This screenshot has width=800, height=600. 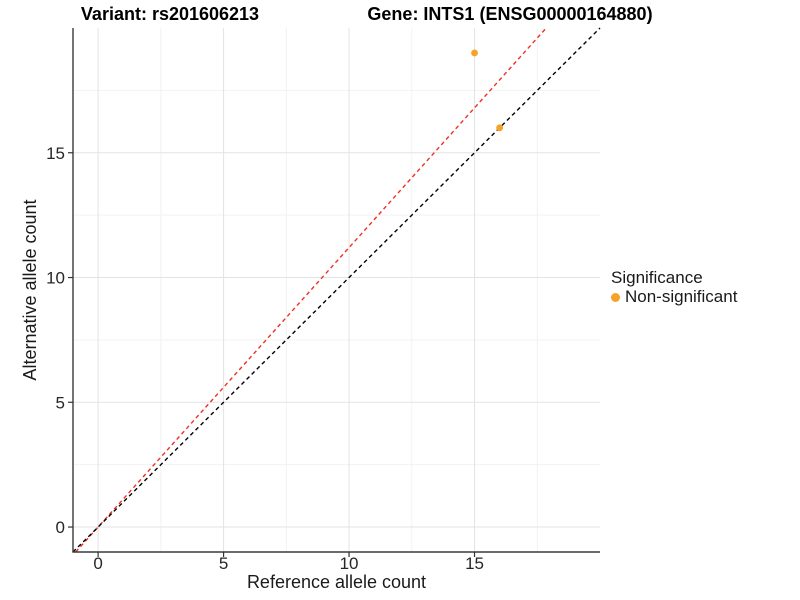 I want to click on gene-title: Gene: INTS1 (ENSG00000164880), so click(x=510, y=14).